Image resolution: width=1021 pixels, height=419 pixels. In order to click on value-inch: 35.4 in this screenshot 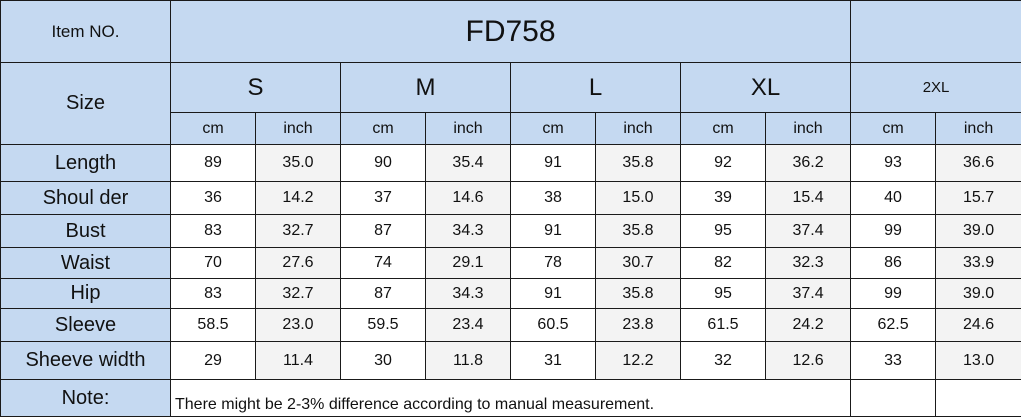, I will do `click(468, 163)`.